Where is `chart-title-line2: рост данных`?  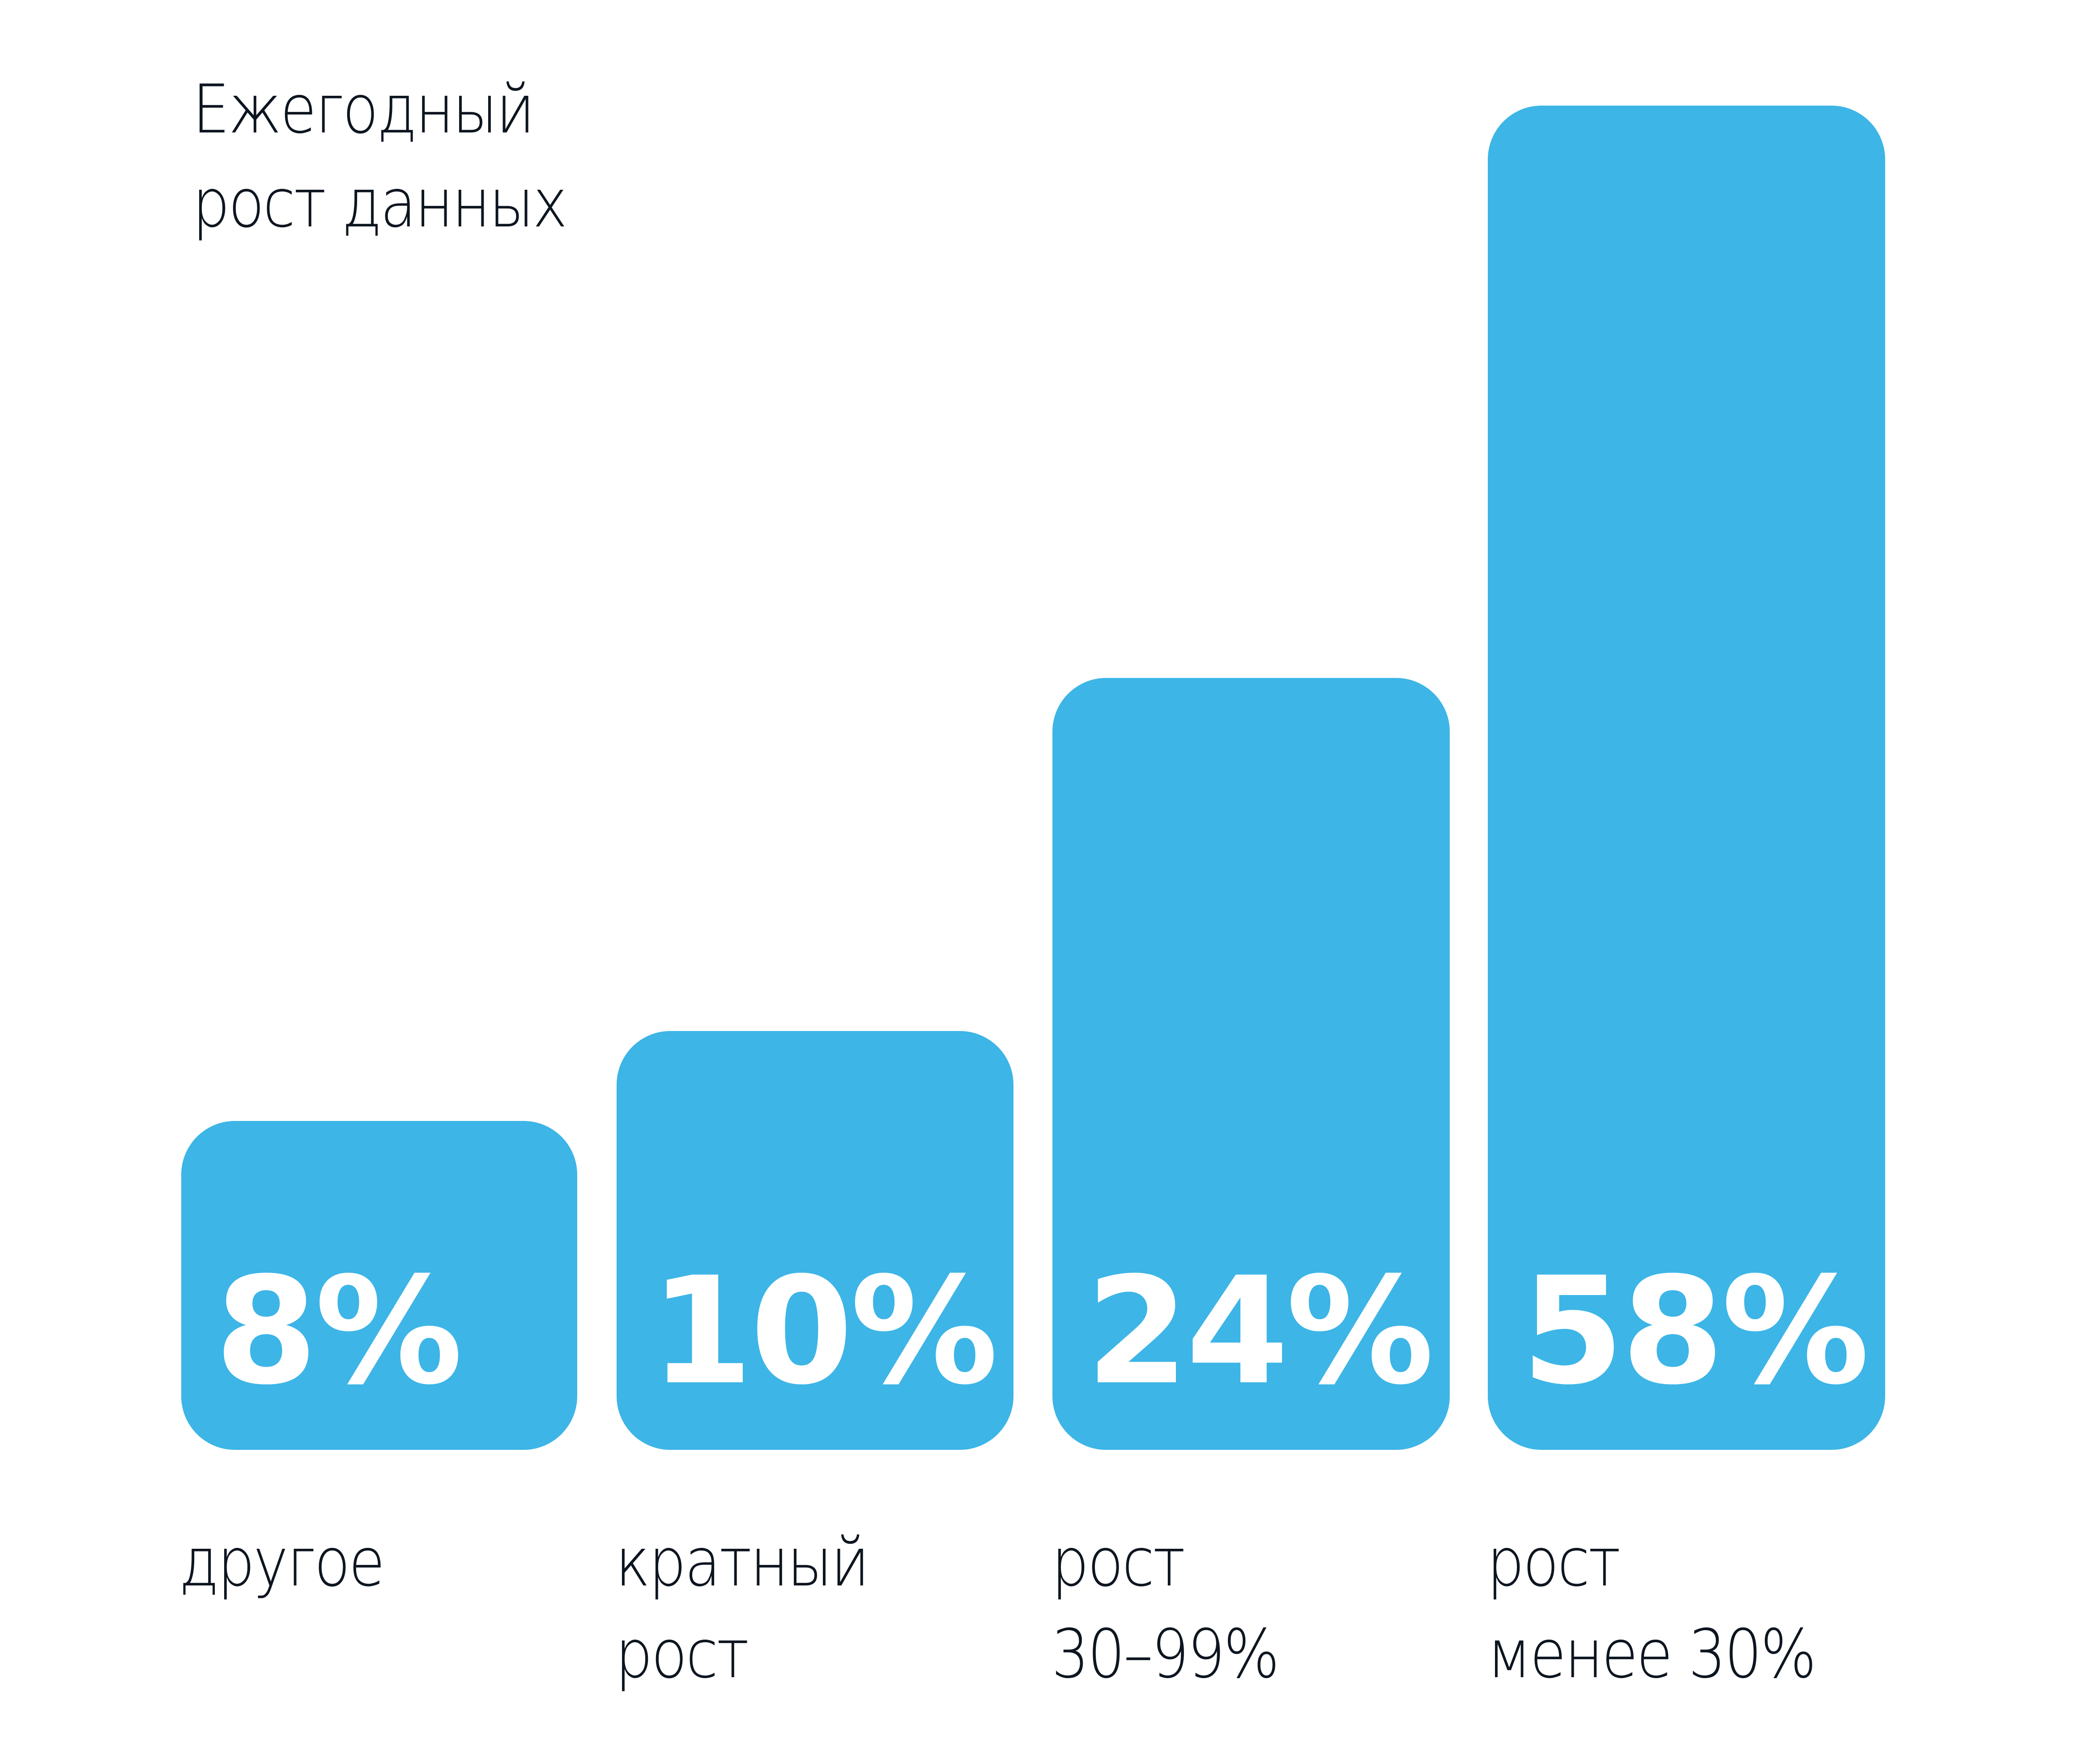 chart-title-line2: рост данных is located at coordinates (379, 204).